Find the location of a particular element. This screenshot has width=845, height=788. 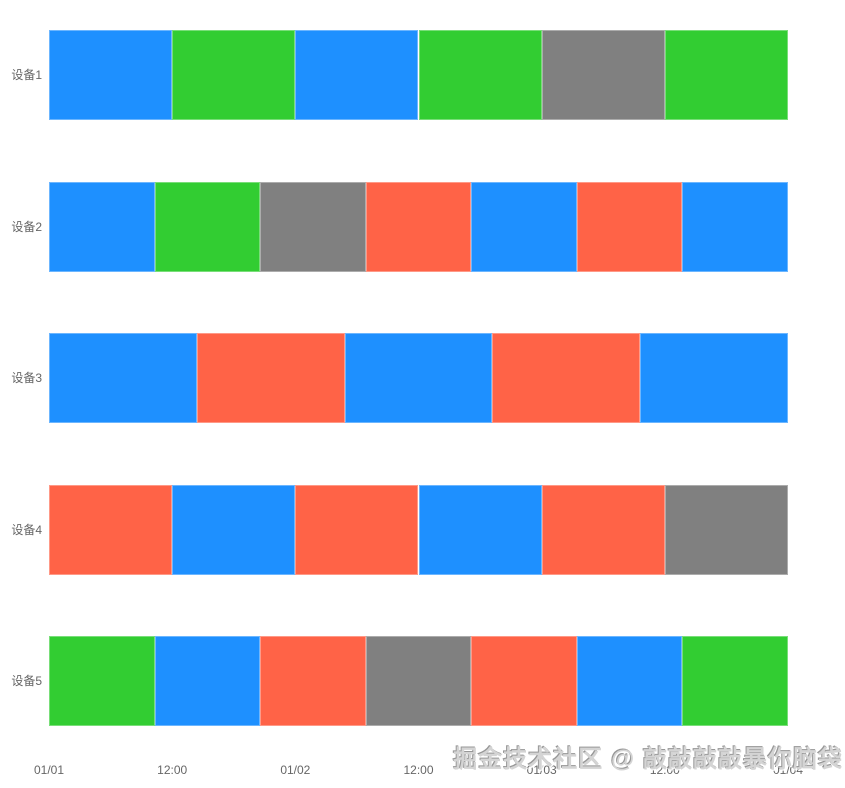

y-axis-label: 设备2 is located at coordinates (26, 226).